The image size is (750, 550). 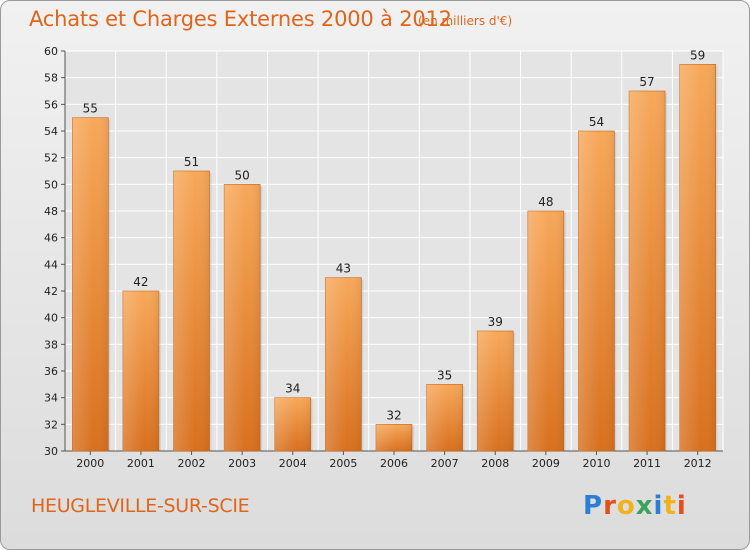 What do you see at coordinates (546, 463) in the screenshot?
I see `x-tick-label-2009: 2009` at bounding box center [546, 463].